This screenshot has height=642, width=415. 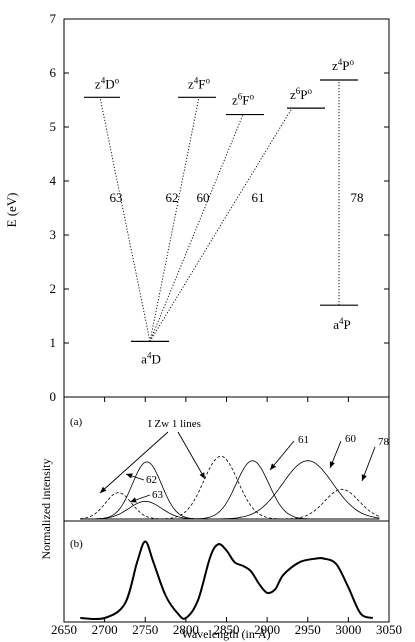 I want to click on term-label: z4Do, so click(x=107, y=83).